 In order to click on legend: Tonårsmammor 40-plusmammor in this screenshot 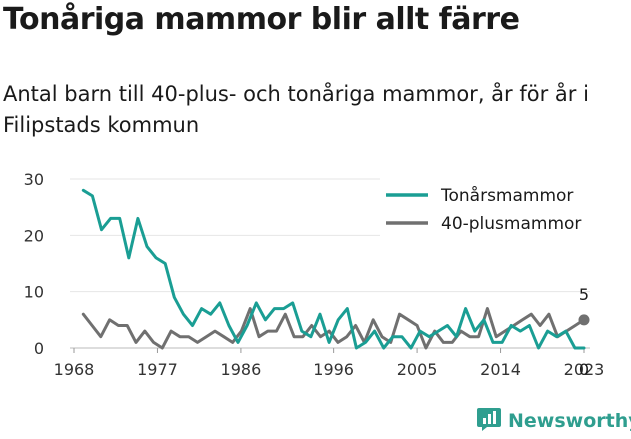, I will do `click(488, 207)`.